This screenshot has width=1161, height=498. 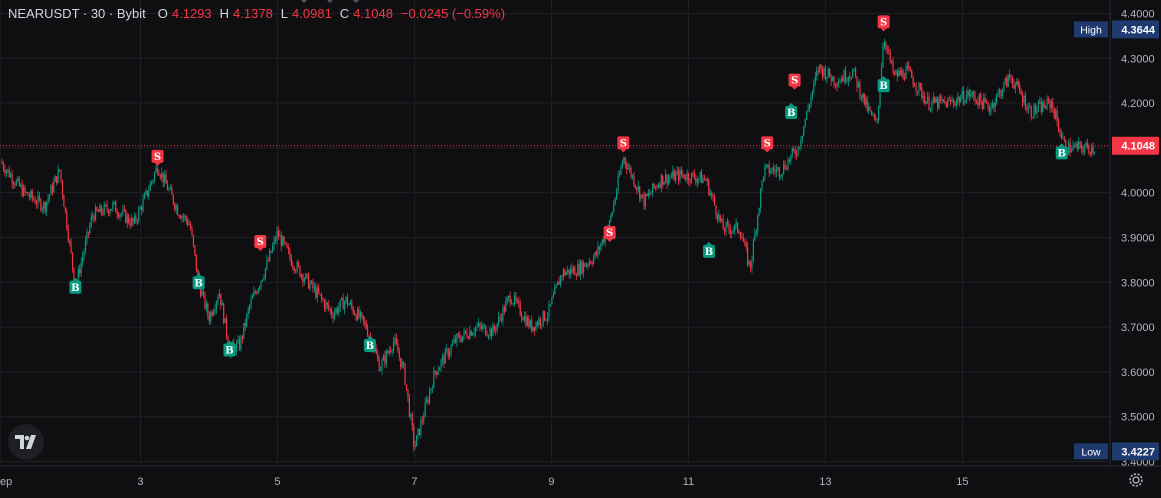 What do you see at coordinates (253, 13) in the screenshot?
I see `high-value: 4.1378` at bounding box center [253, 13].